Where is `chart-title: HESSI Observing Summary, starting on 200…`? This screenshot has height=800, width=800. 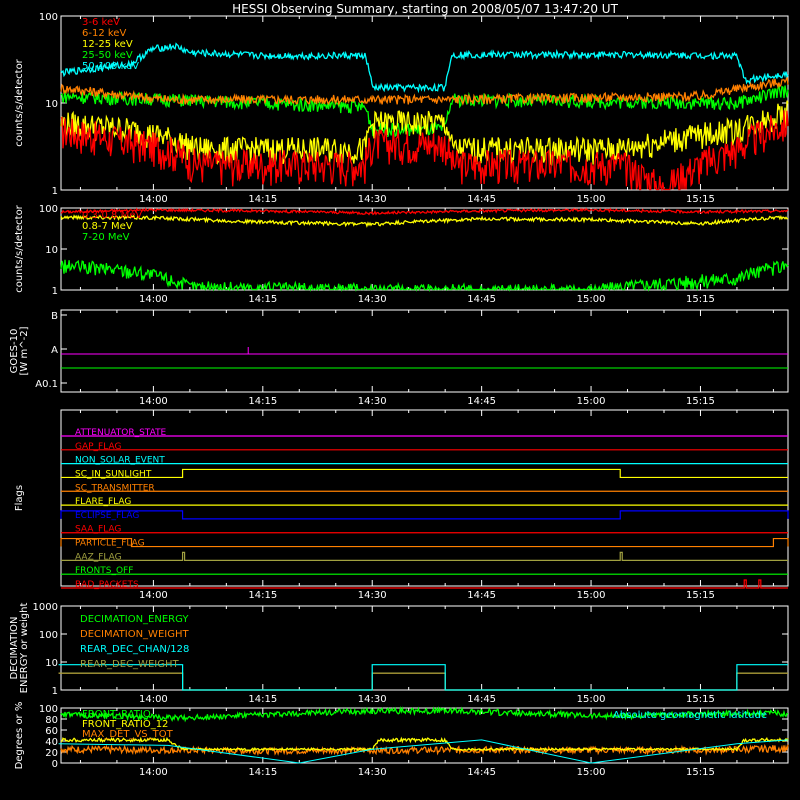 chart-title: HESSI Observing Summary, starting on 200… is located at coordinates (425, 9).